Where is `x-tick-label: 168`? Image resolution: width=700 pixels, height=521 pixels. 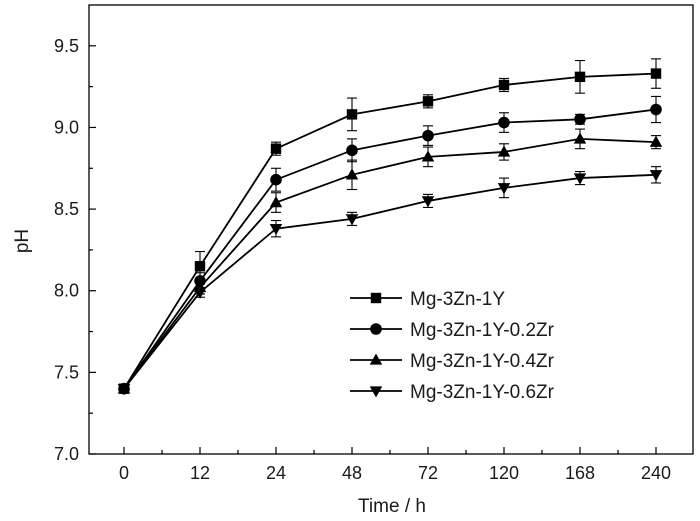 x-tick-label: 168 is located at coordinates (580, 473).